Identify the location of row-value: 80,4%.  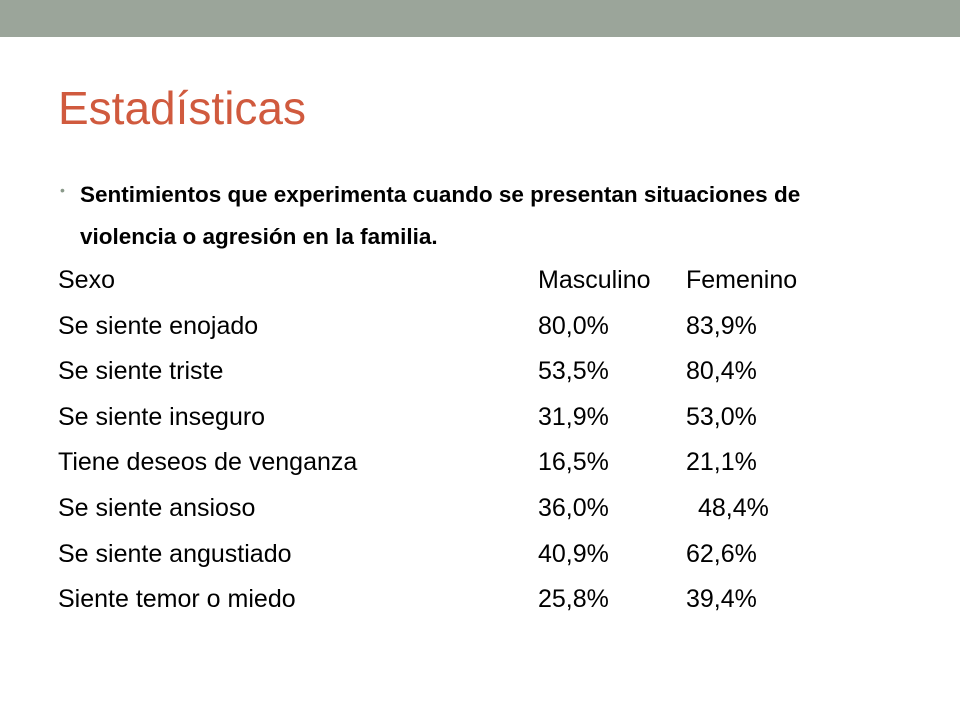
(721, 371).